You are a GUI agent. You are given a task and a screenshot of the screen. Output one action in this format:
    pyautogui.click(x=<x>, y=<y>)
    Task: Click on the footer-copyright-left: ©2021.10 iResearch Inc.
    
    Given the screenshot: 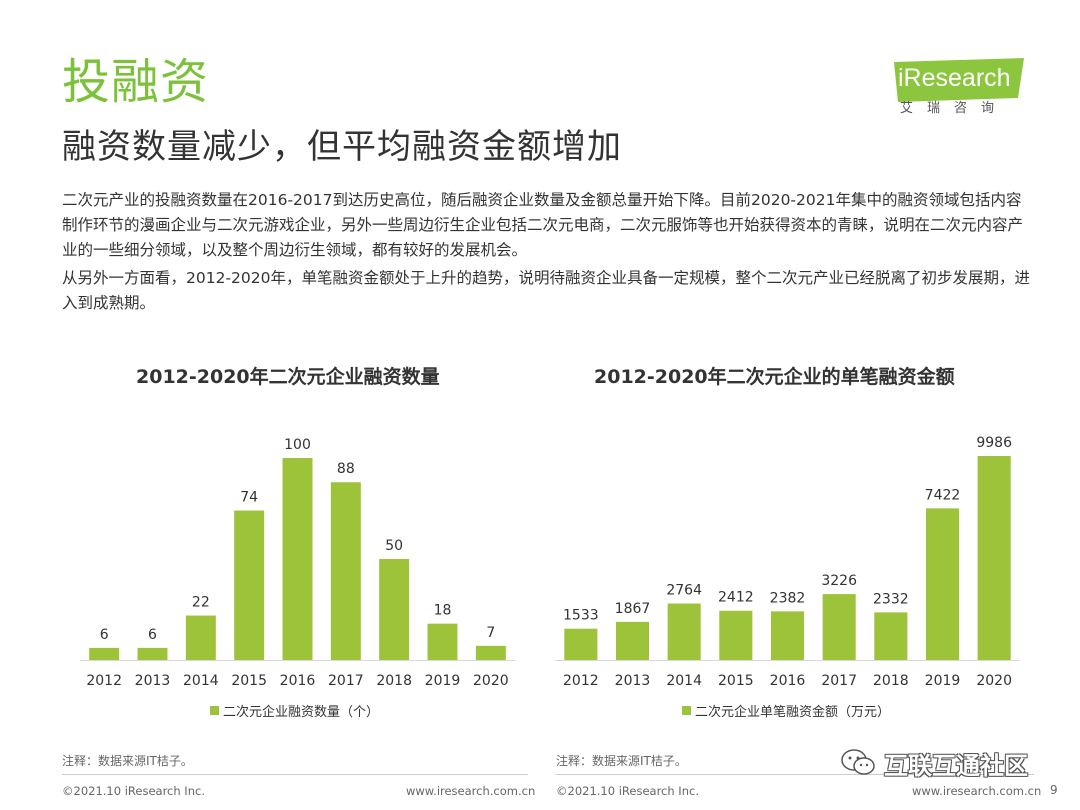 What is the action you would take?
    pyautogui.click(x=133, y=791)
    